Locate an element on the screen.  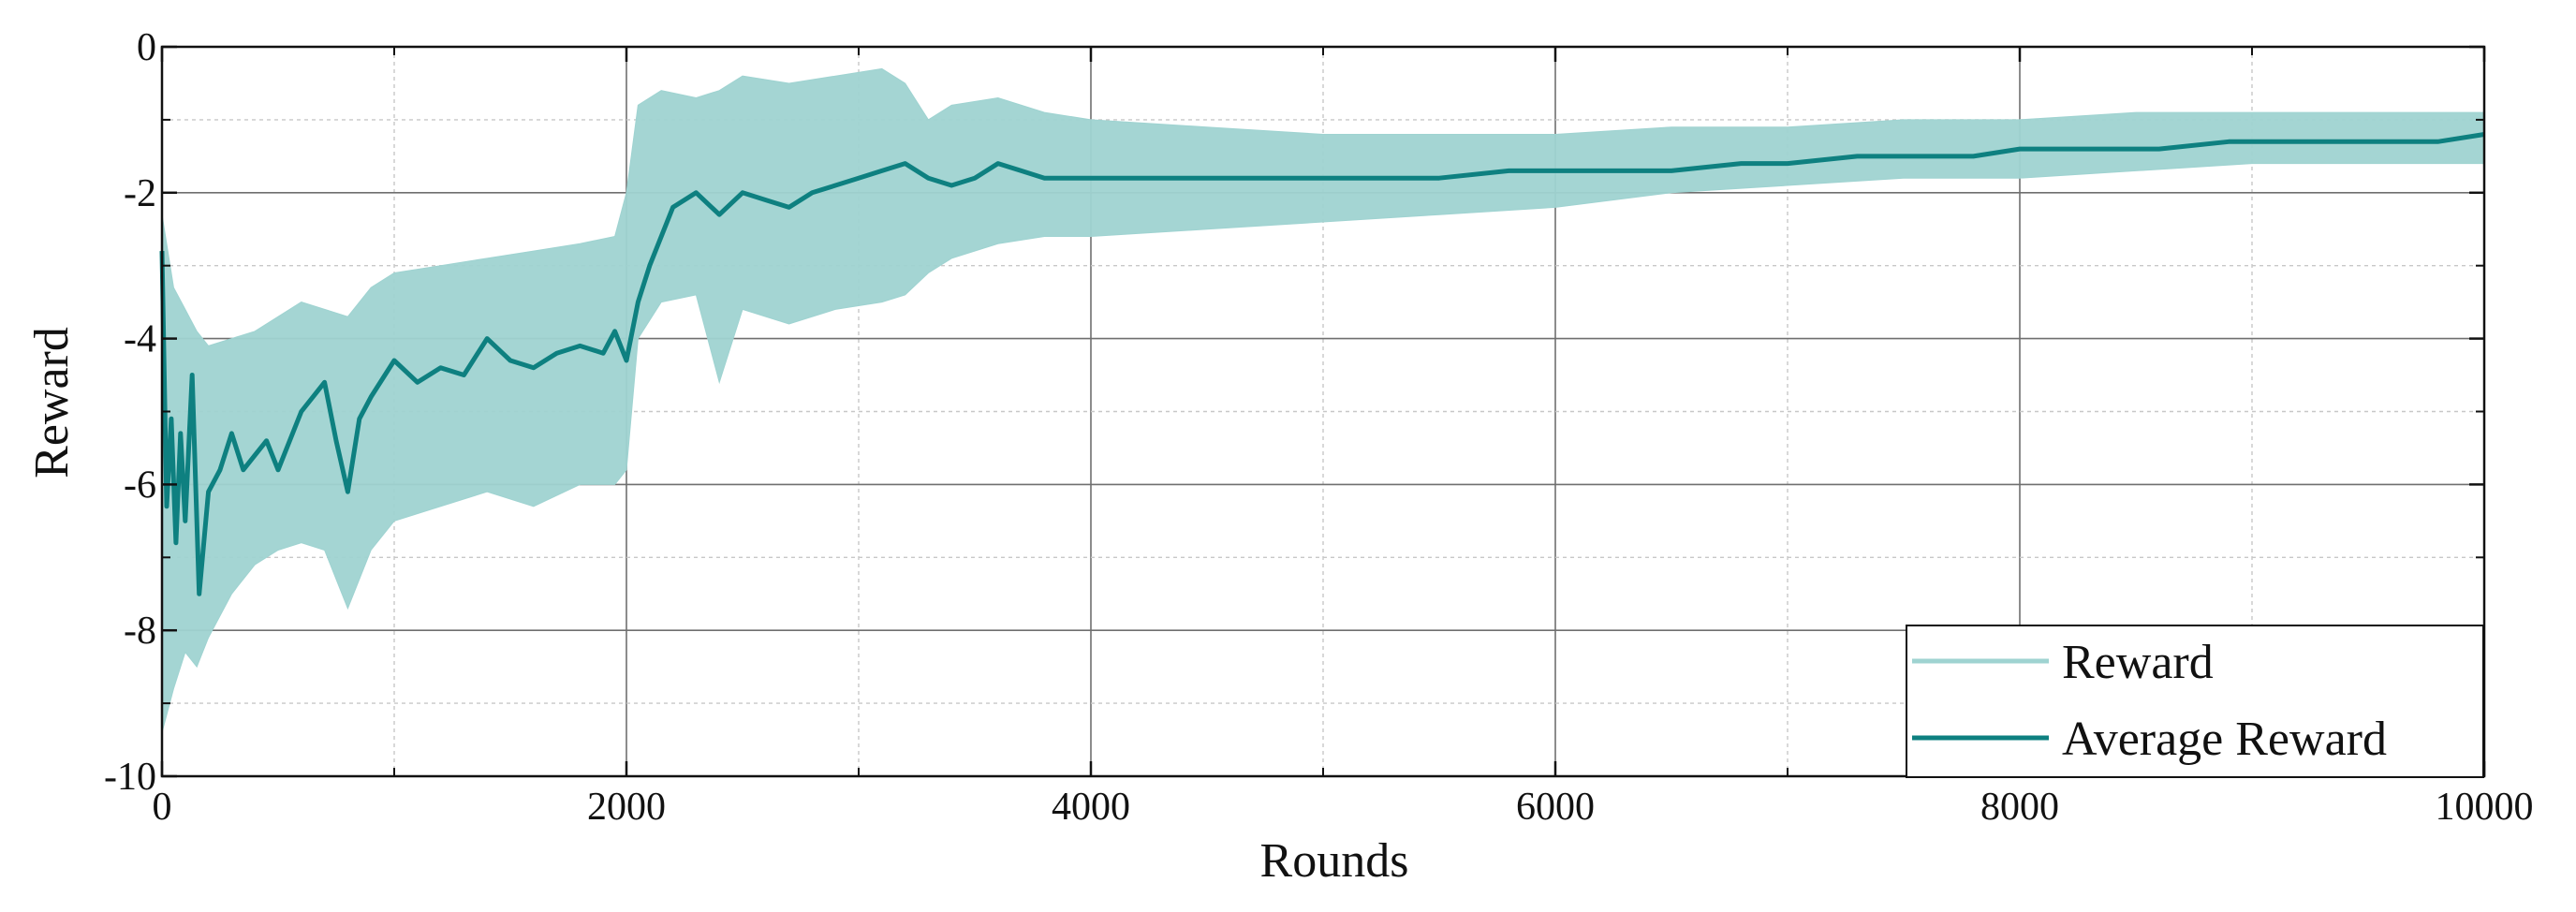
x-axis-title: Rounds is located at coordinates (1334, 861).